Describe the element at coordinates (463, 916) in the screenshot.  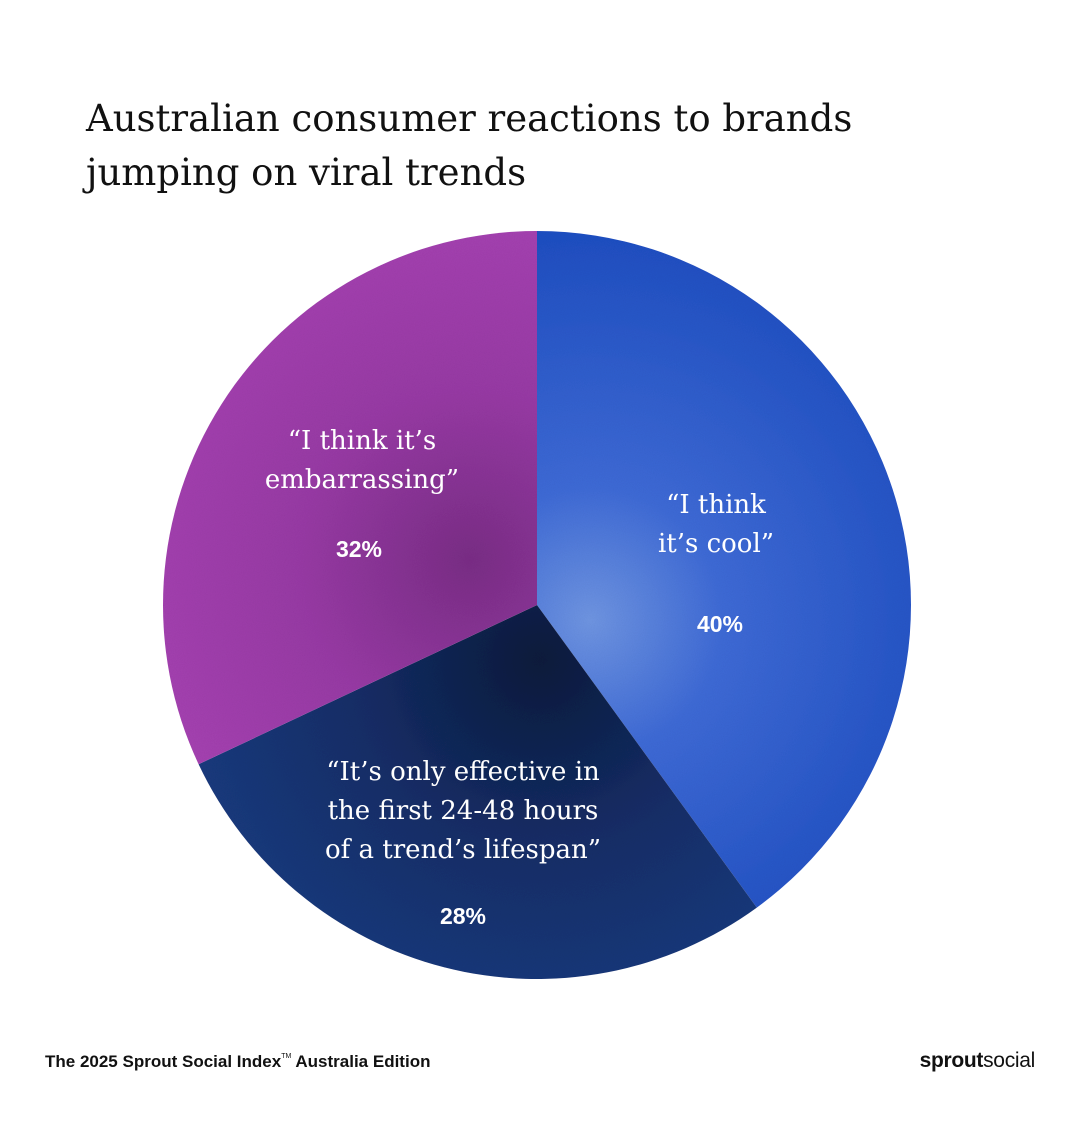
I see `slice-value-2: 28%` at that location.